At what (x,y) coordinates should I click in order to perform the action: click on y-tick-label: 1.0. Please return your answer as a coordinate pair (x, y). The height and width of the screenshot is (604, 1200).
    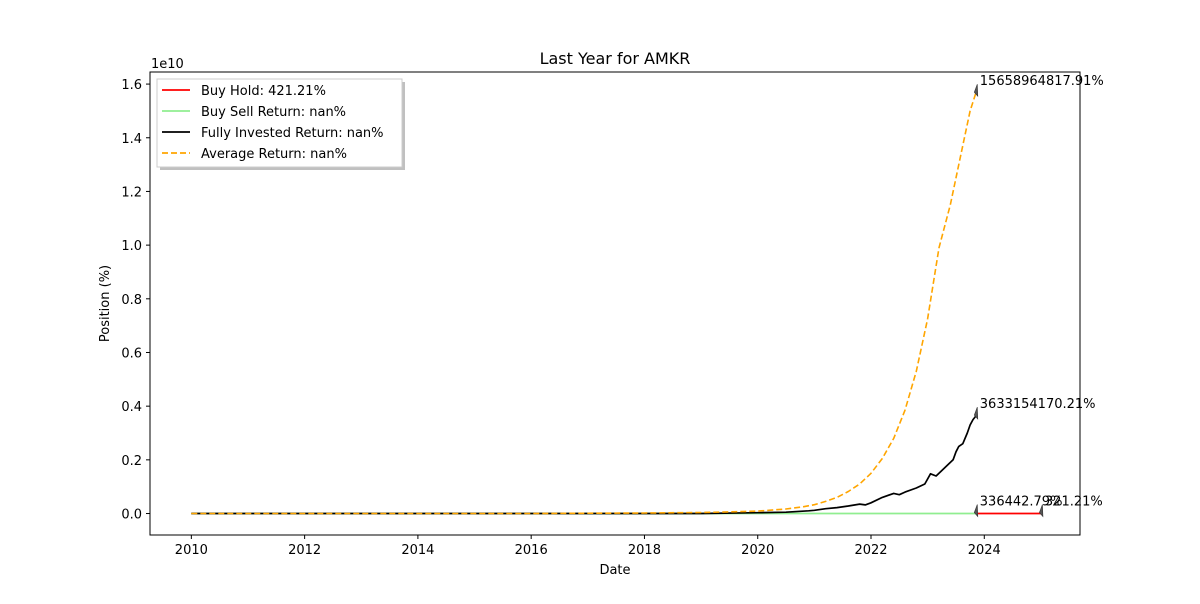
    Looking at the image, I should click on (131, 246).